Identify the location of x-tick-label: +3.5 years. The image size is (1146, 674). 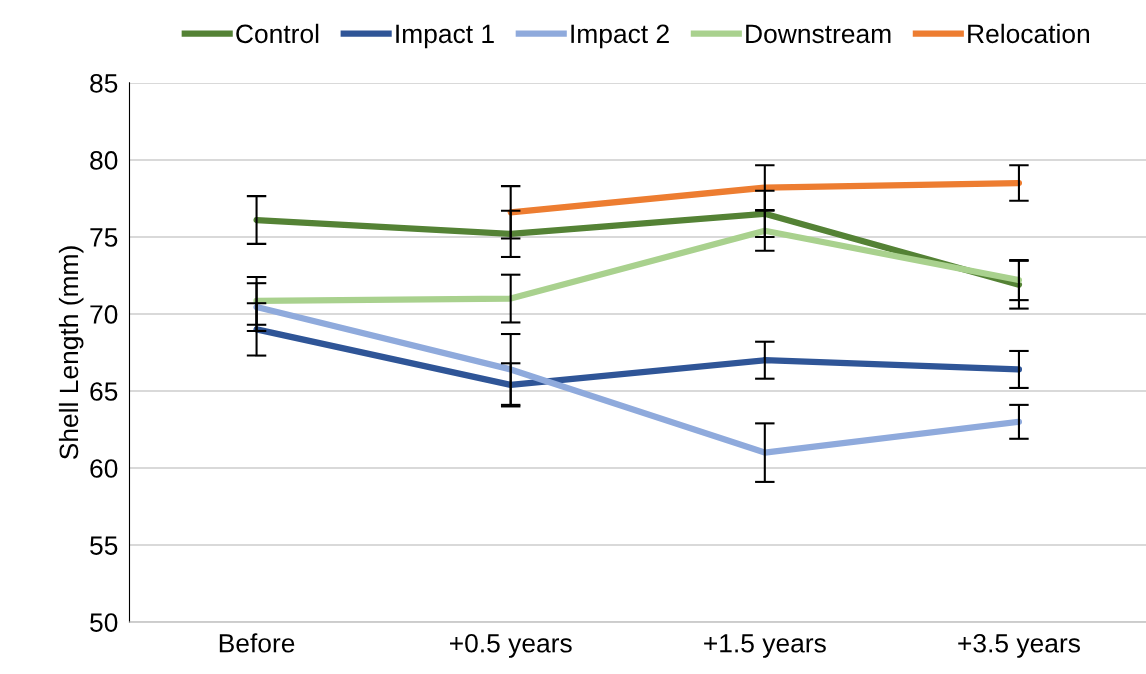
(1019, 645).